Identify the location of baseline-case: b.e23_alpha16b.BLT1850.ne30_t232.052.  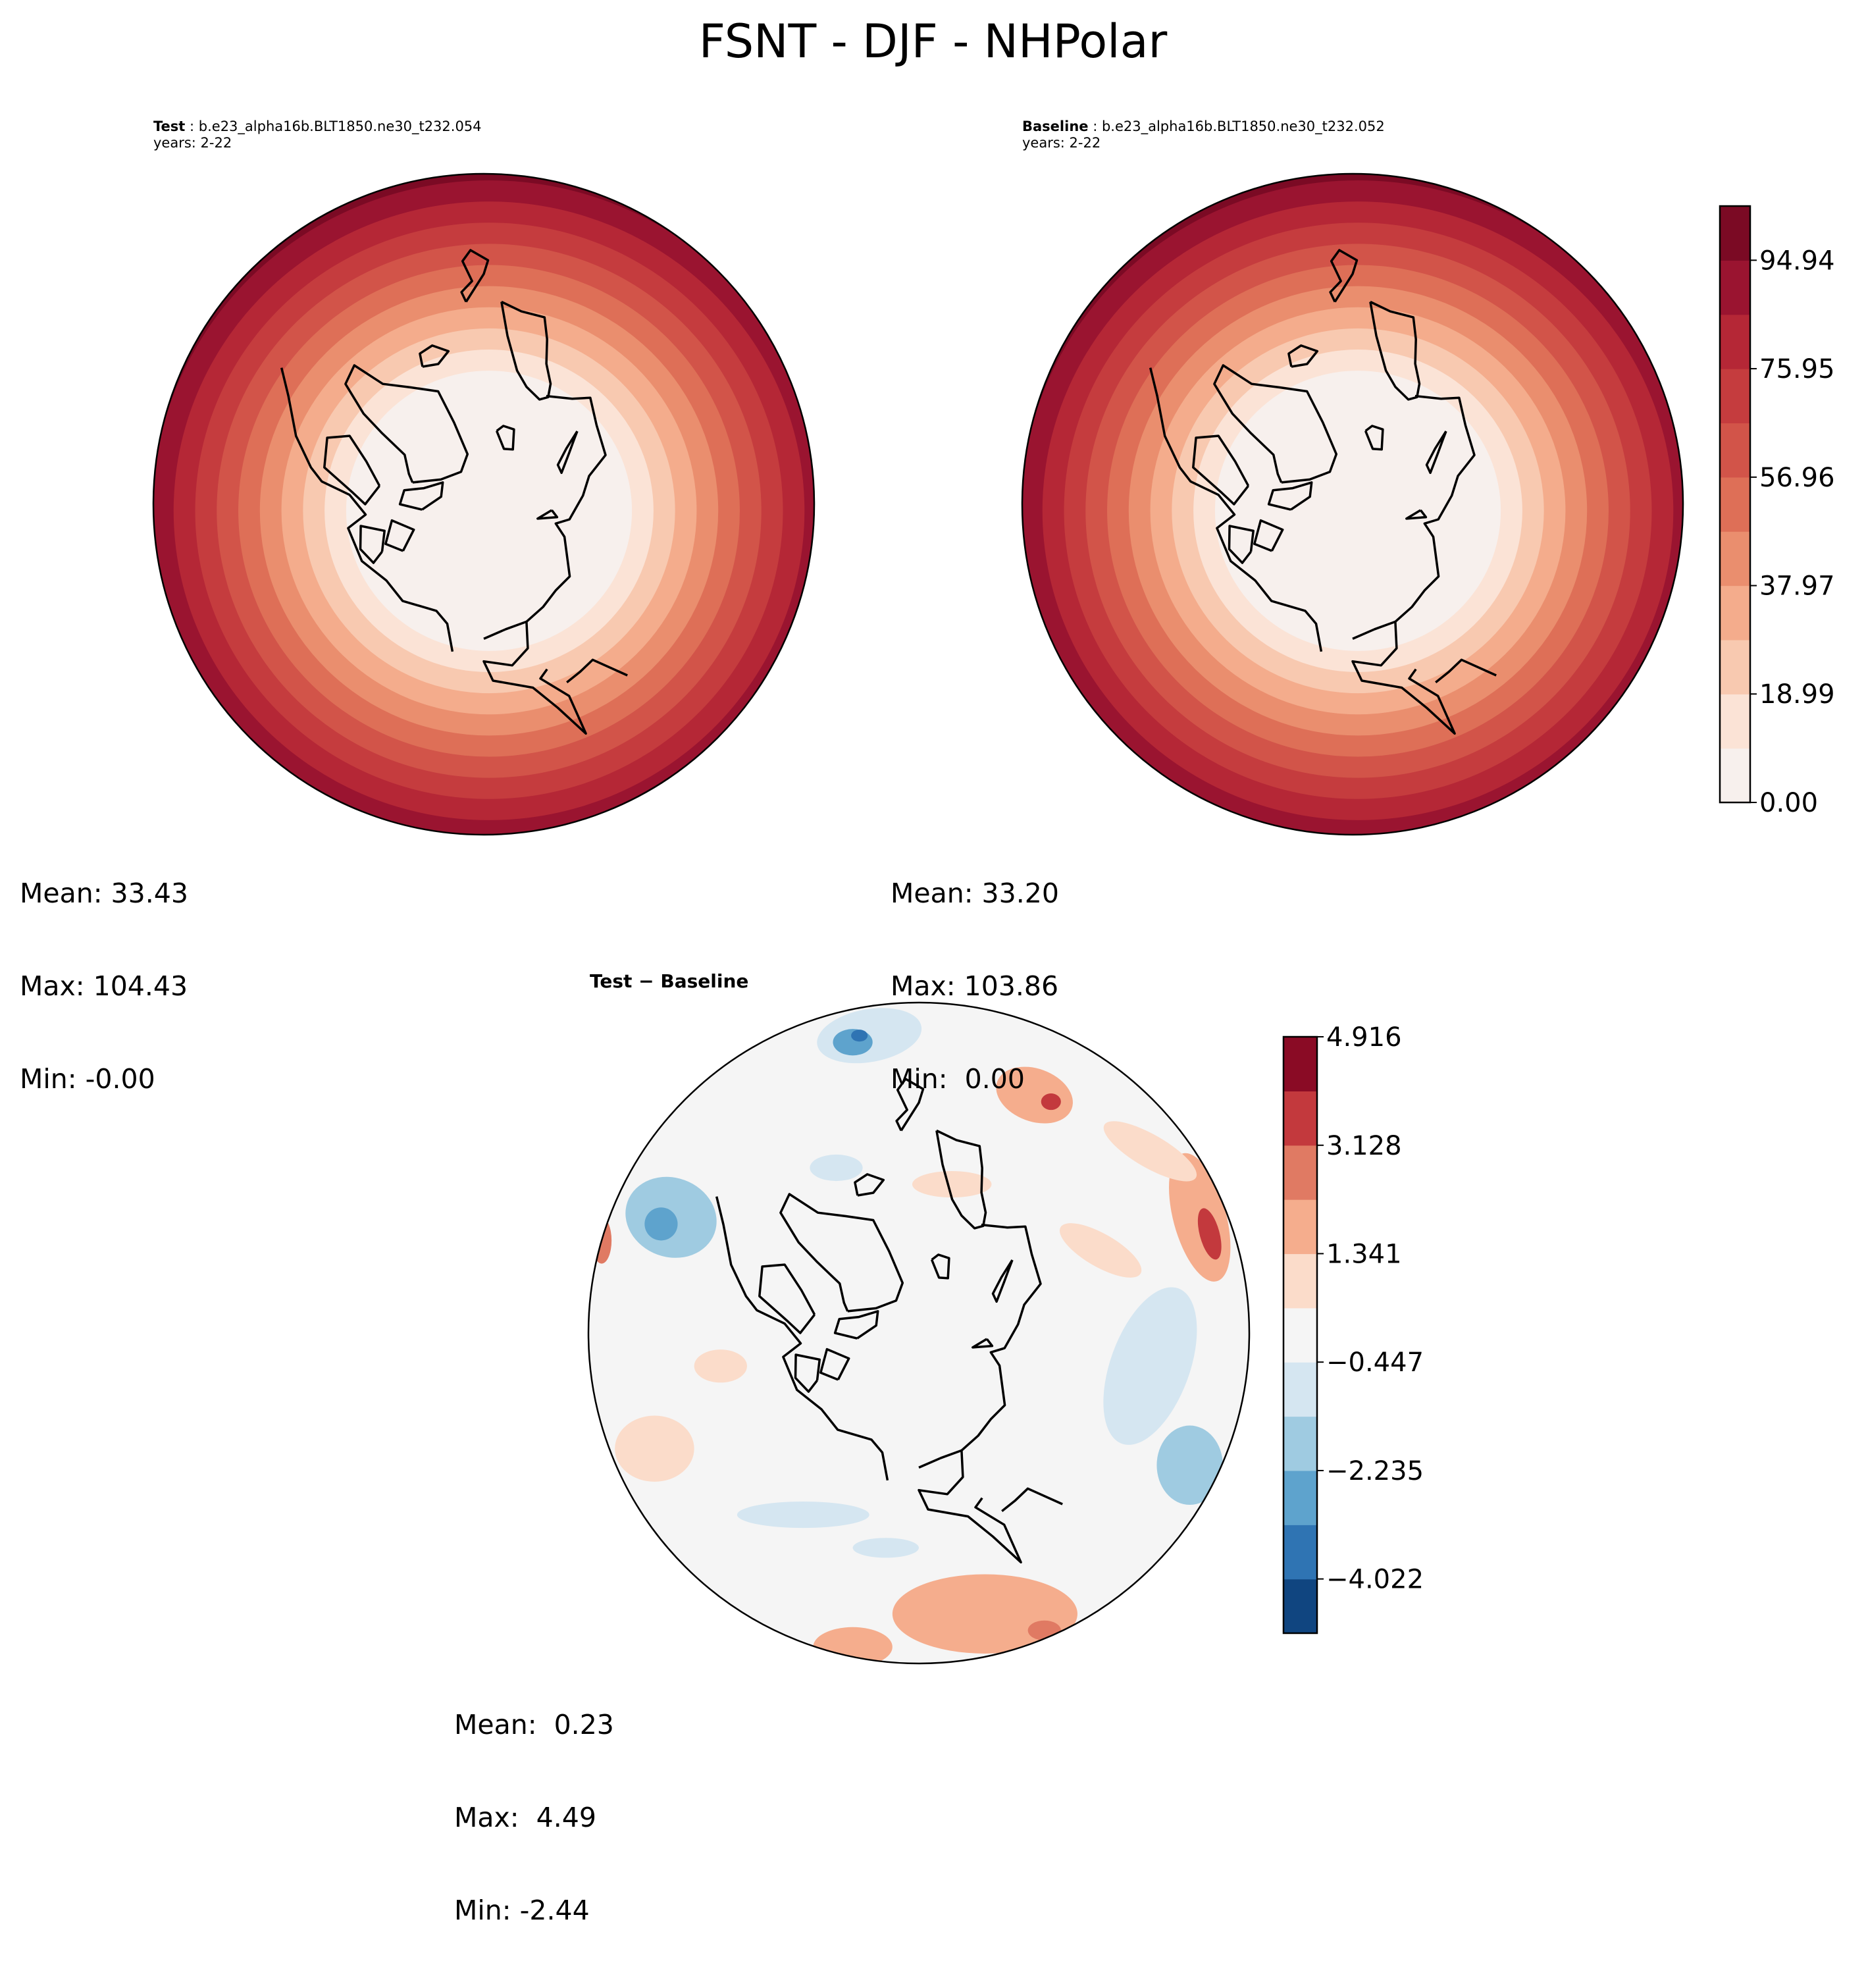
(1243, 126).